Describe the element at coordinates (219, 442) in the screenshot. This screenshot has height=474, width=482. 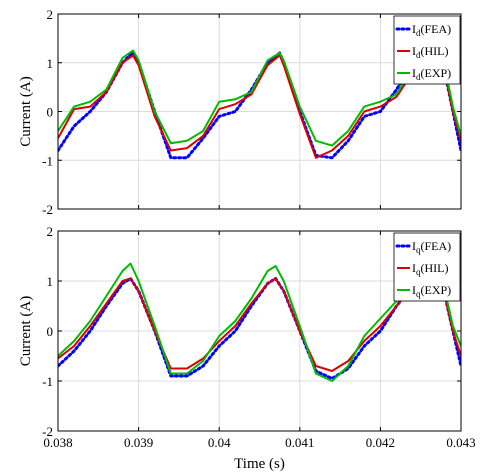
I see `x-tick-label: 0.04` at that location.